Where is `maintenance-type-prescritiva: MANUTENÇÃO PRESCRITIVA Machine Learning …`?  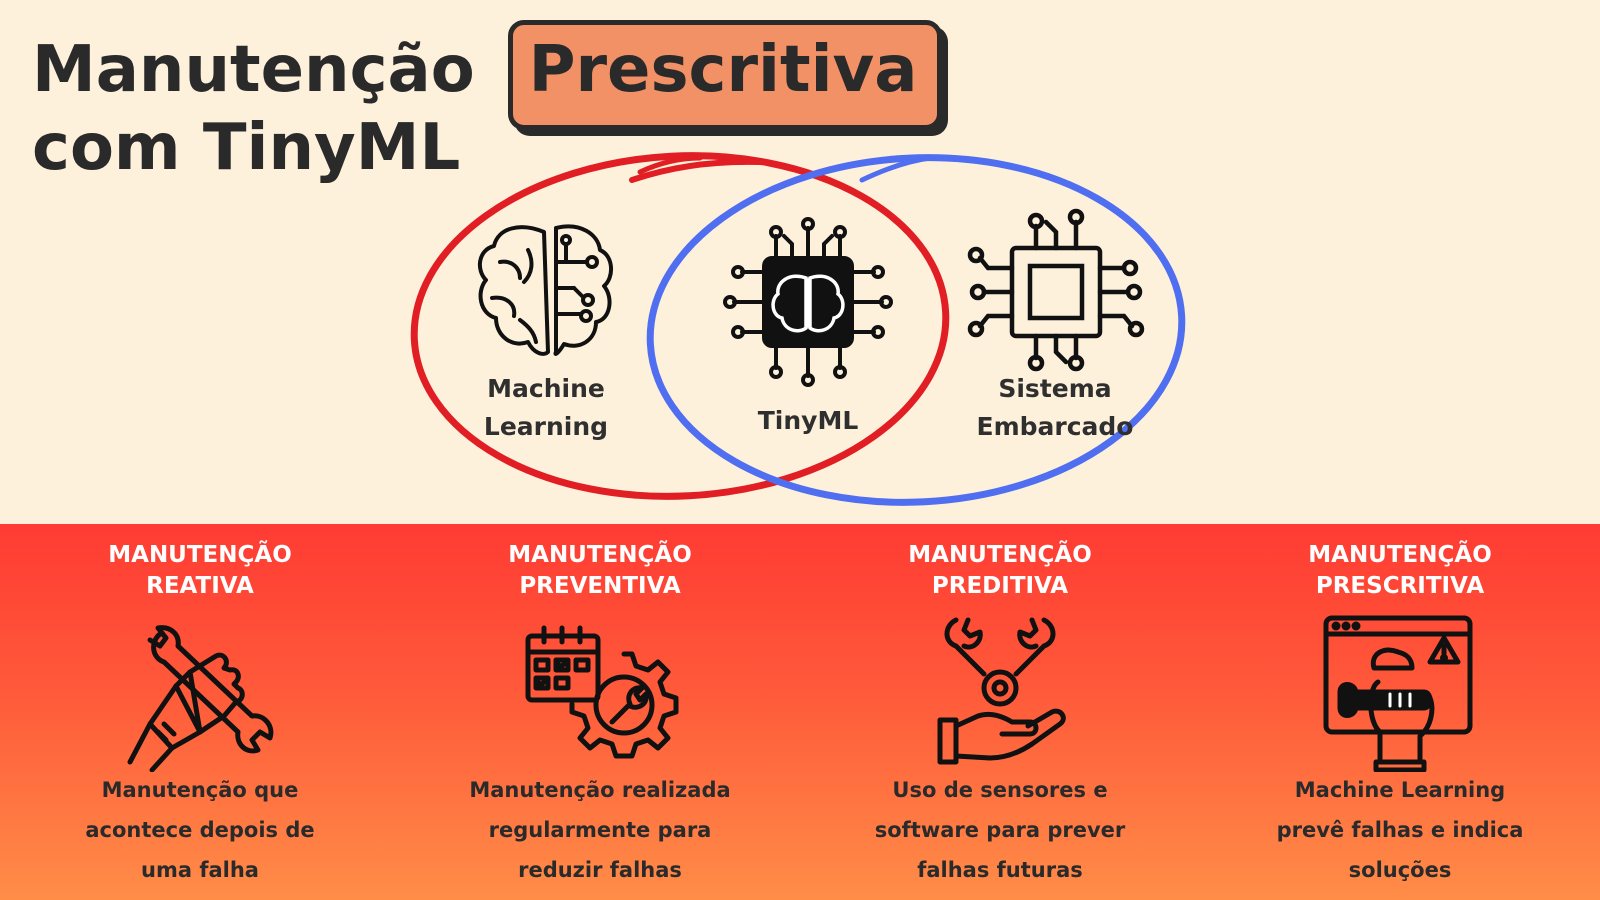
maintenance-type-prescritiva: MANUTENÇÃO PRESCRITIVA Machine Learning … is located at coordinates (1400, 712).